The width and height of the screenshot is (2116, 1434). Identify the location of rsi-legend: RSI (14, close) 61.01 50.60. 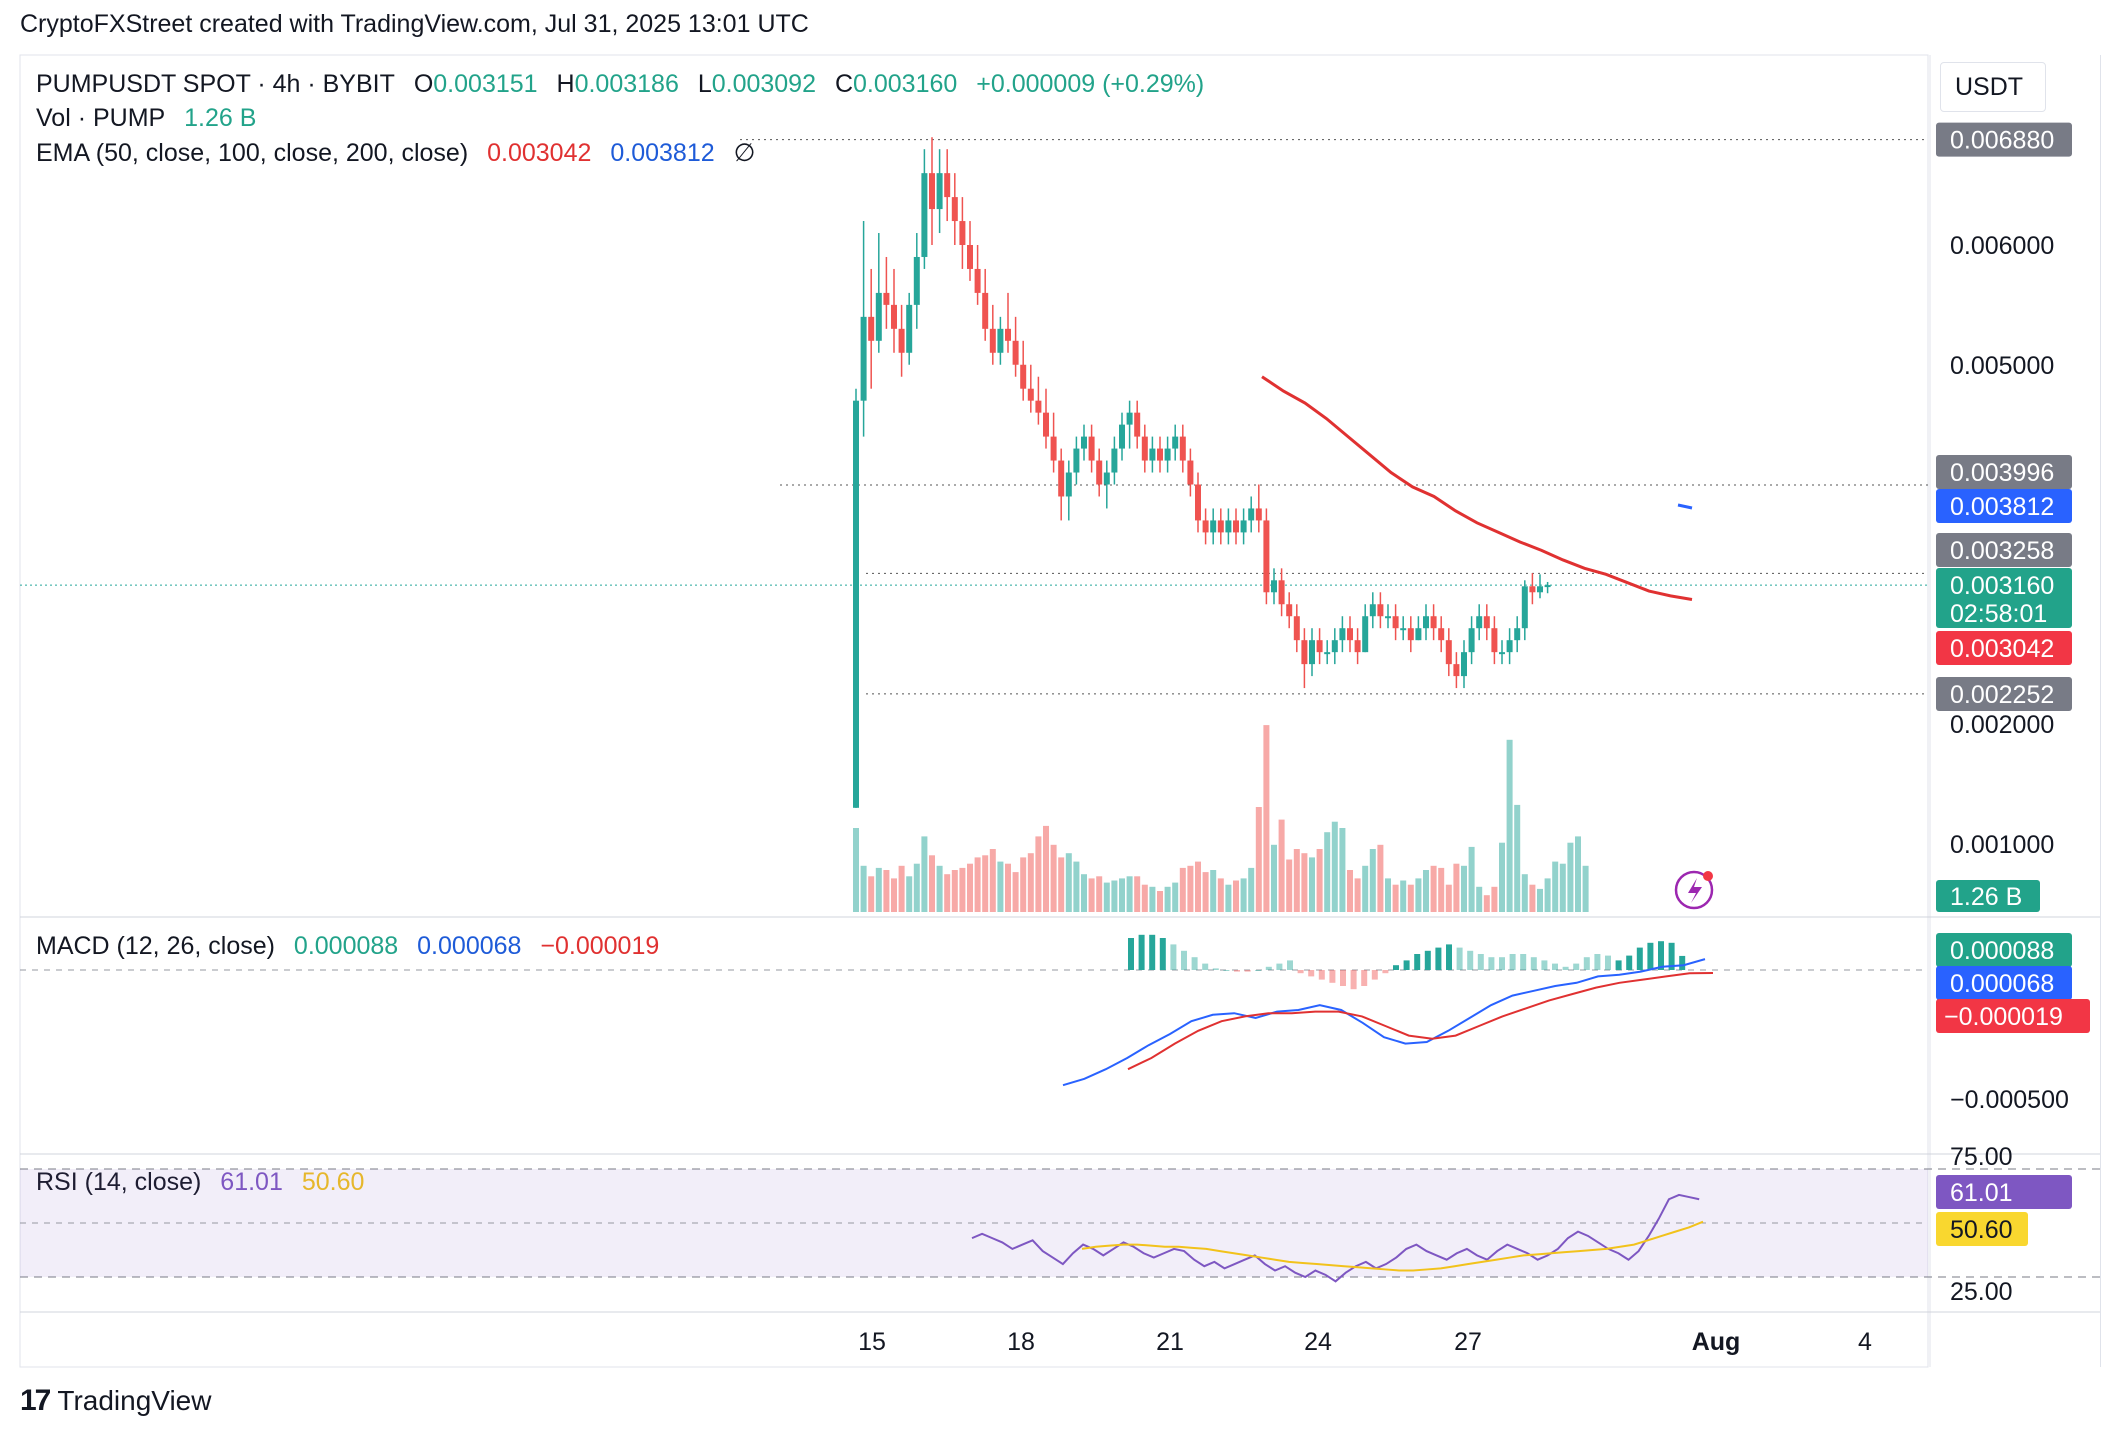
(206, 1182).